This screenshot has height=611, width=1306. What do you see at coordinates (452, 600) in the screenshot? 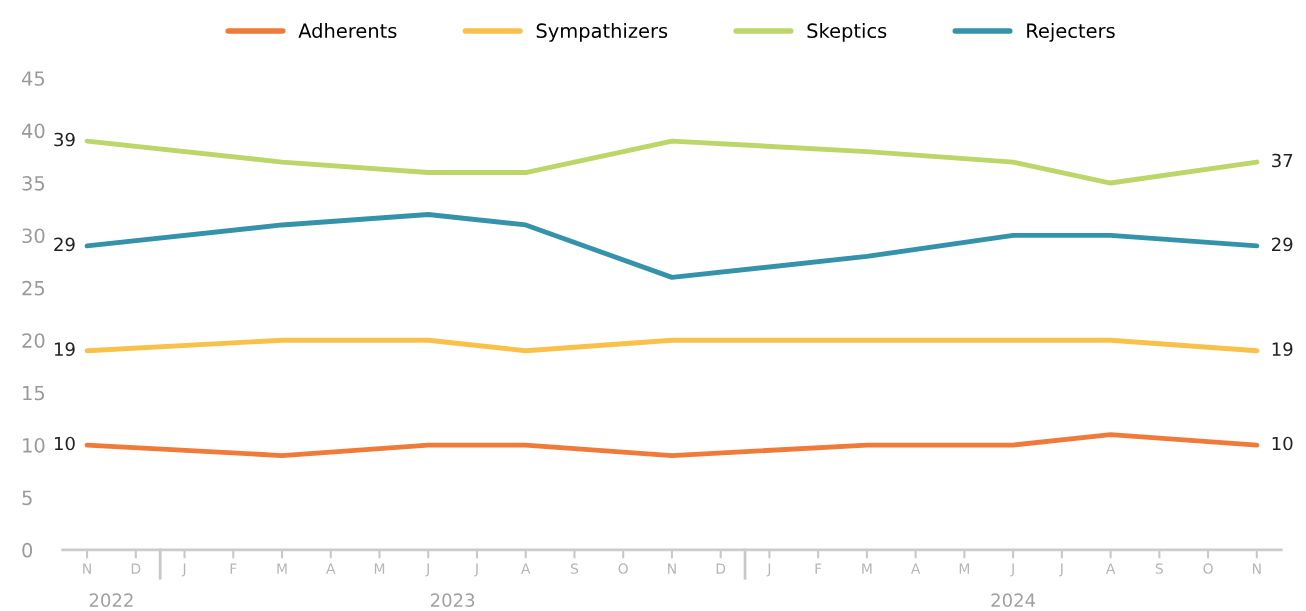
I see `text: 2023` at bounding box center [452, 600].